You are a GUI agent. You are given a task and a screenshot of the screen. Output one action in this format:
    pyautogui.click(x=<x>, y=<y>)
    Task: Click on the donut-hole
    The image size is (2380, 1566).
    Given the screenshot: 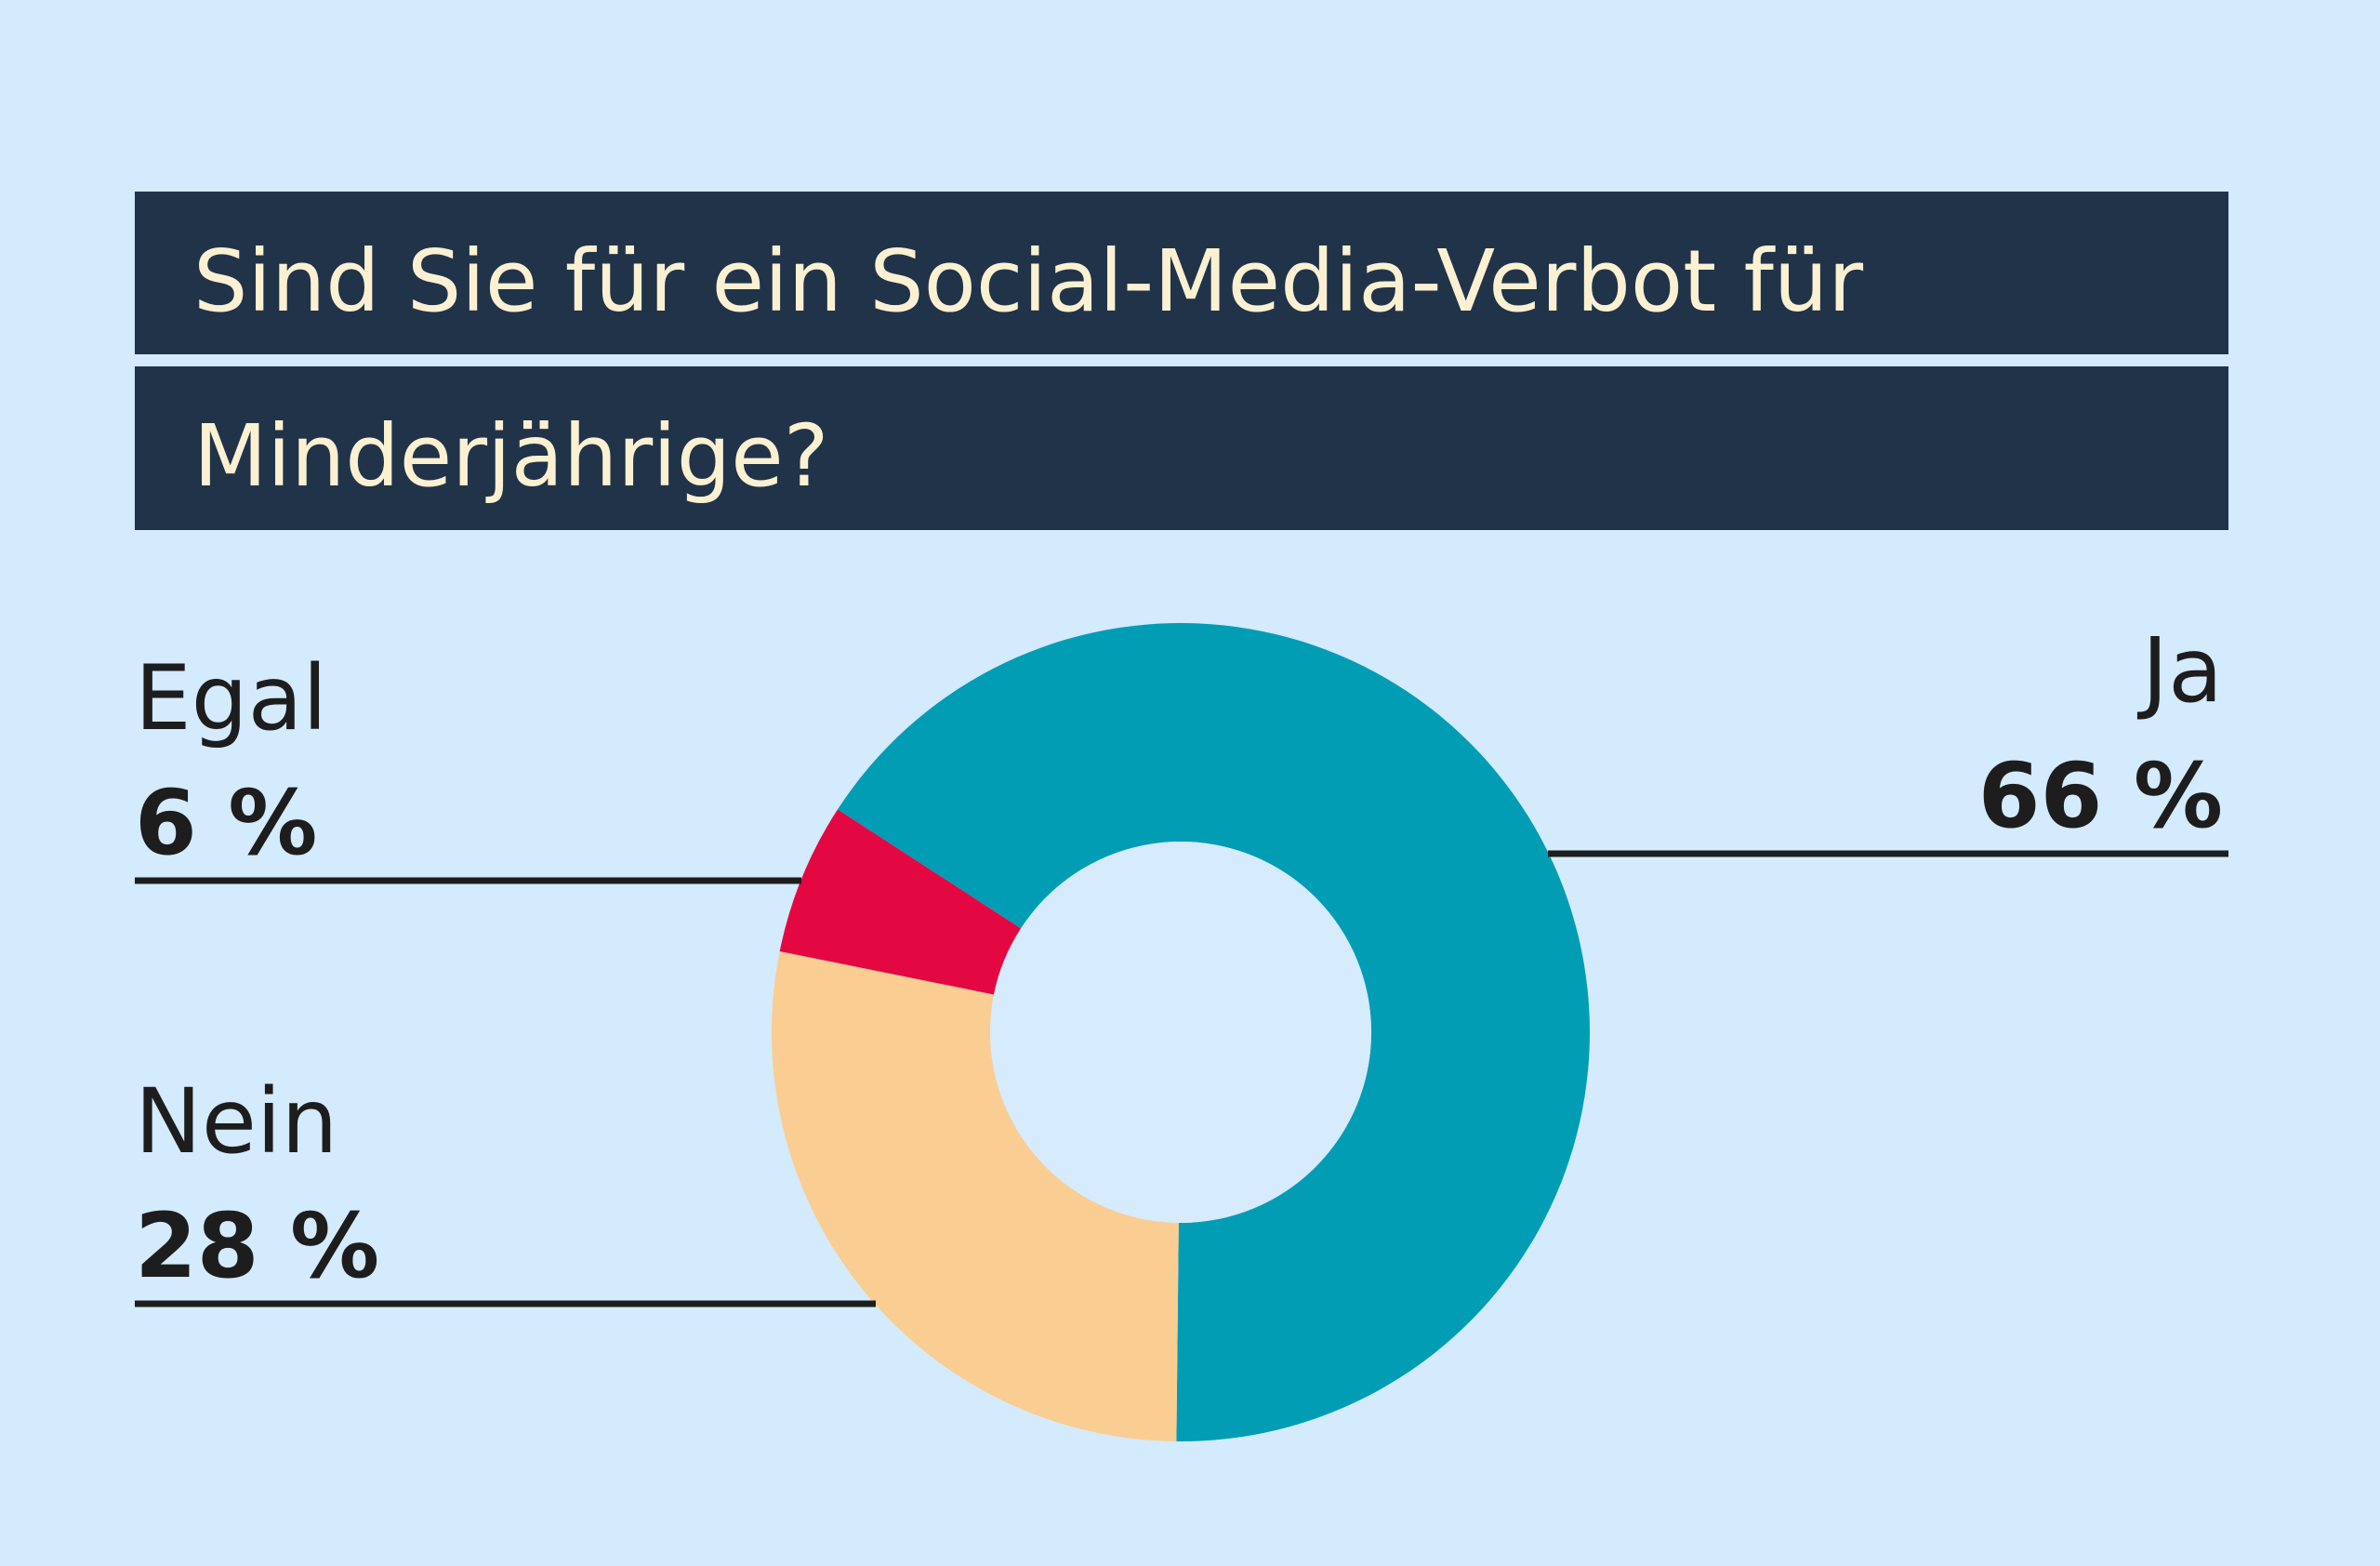 What is the action you would take?
    pyautogui.click(x=1180, y=1032)
    